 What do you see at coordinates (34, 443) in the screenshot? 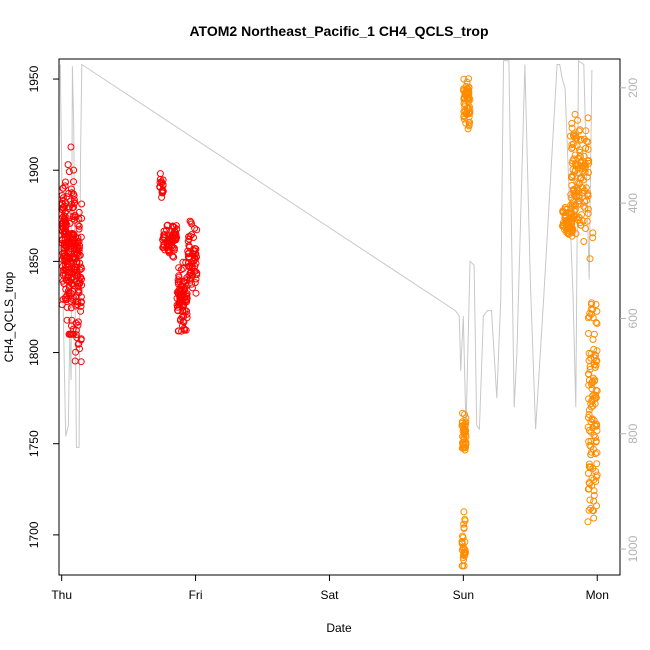
I see `y-tick-label: 1750` at bounding box center [34, 443].